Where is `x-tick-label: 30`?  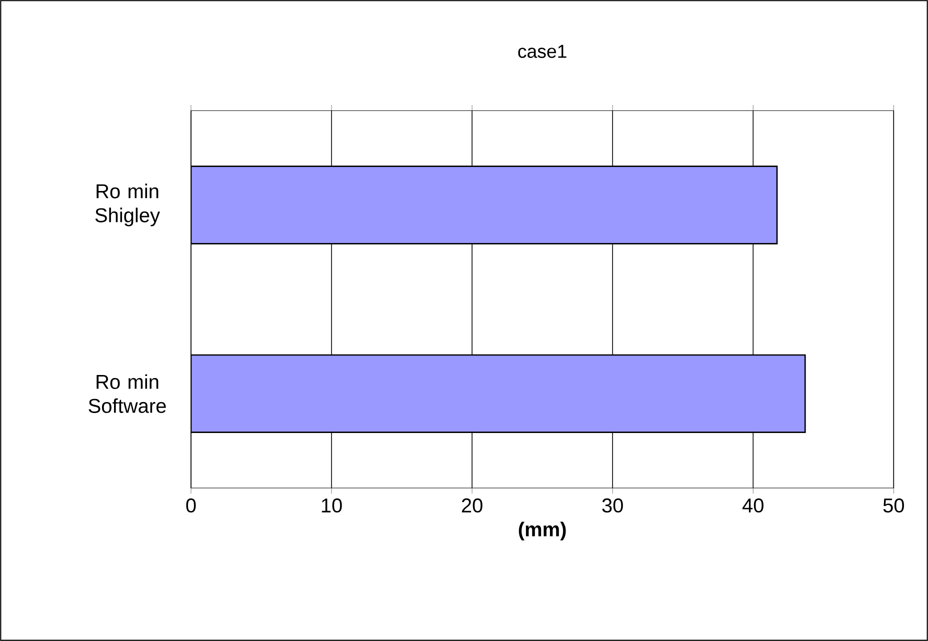 x-tick-label: 30 is located at coordinates (612, 505).